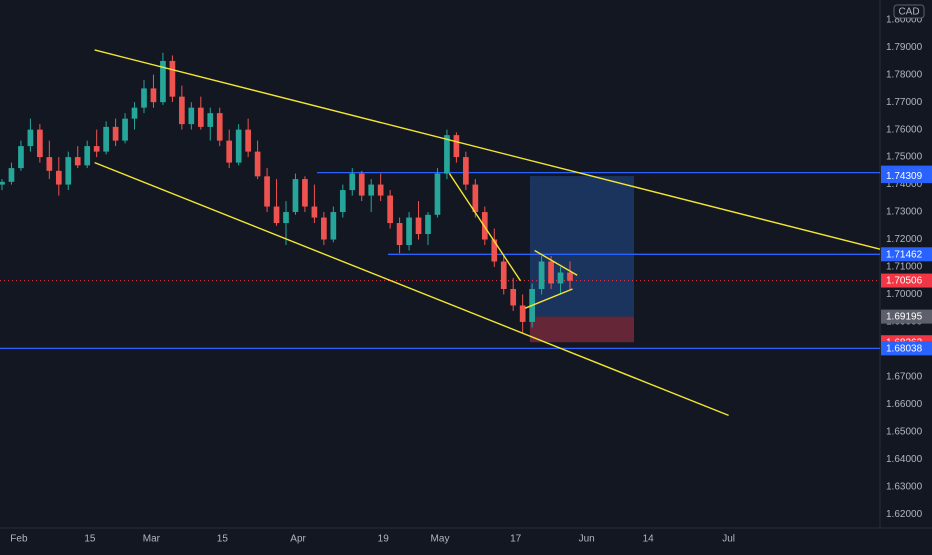 The width and height of the screenshot is (932, 555). Describe the element at coordinates (904, 267) in the screenshot. I see `price-tick-label: 1.71000` at that location.